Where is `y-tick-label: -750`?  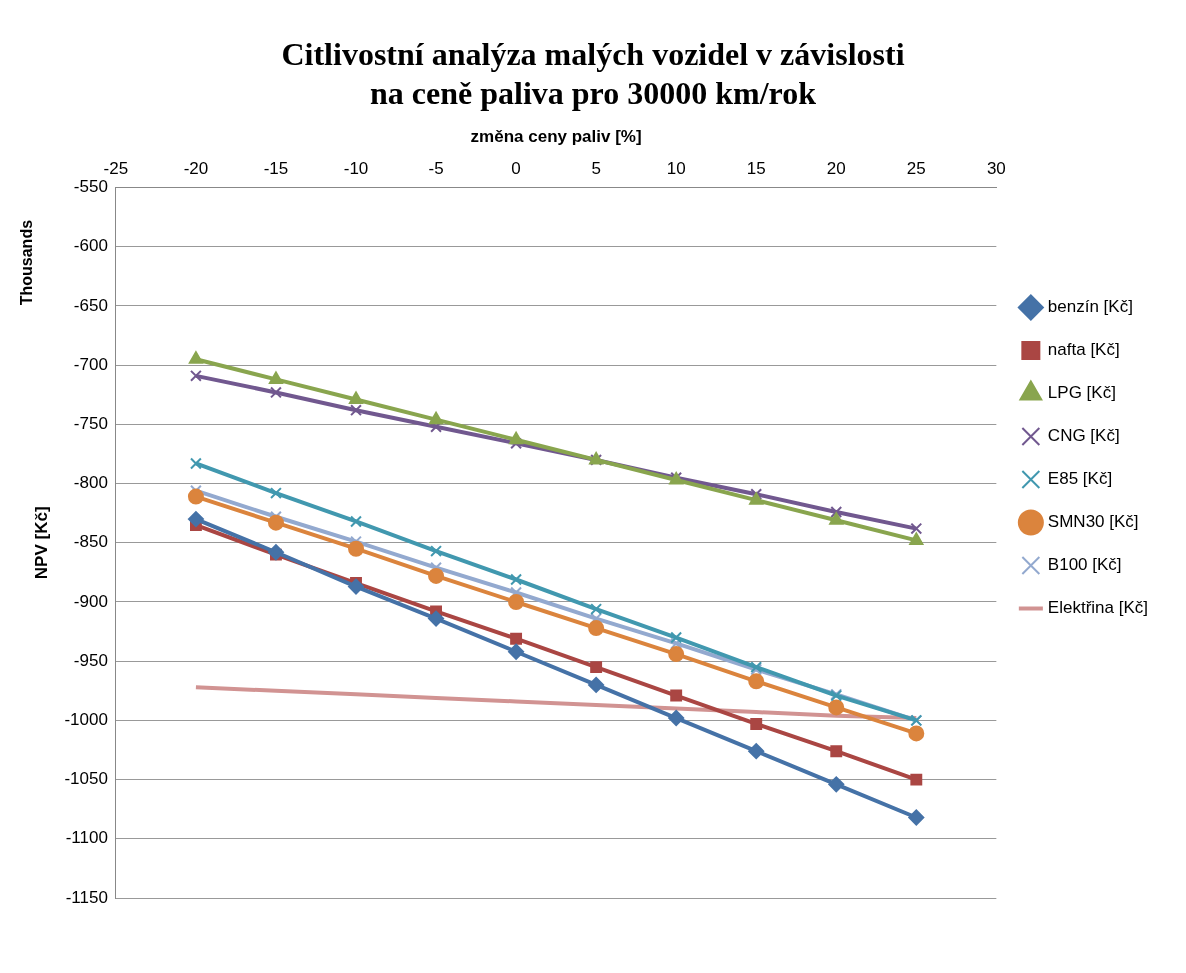
y-tick-label: -750 is located at coordinates (90, 424).